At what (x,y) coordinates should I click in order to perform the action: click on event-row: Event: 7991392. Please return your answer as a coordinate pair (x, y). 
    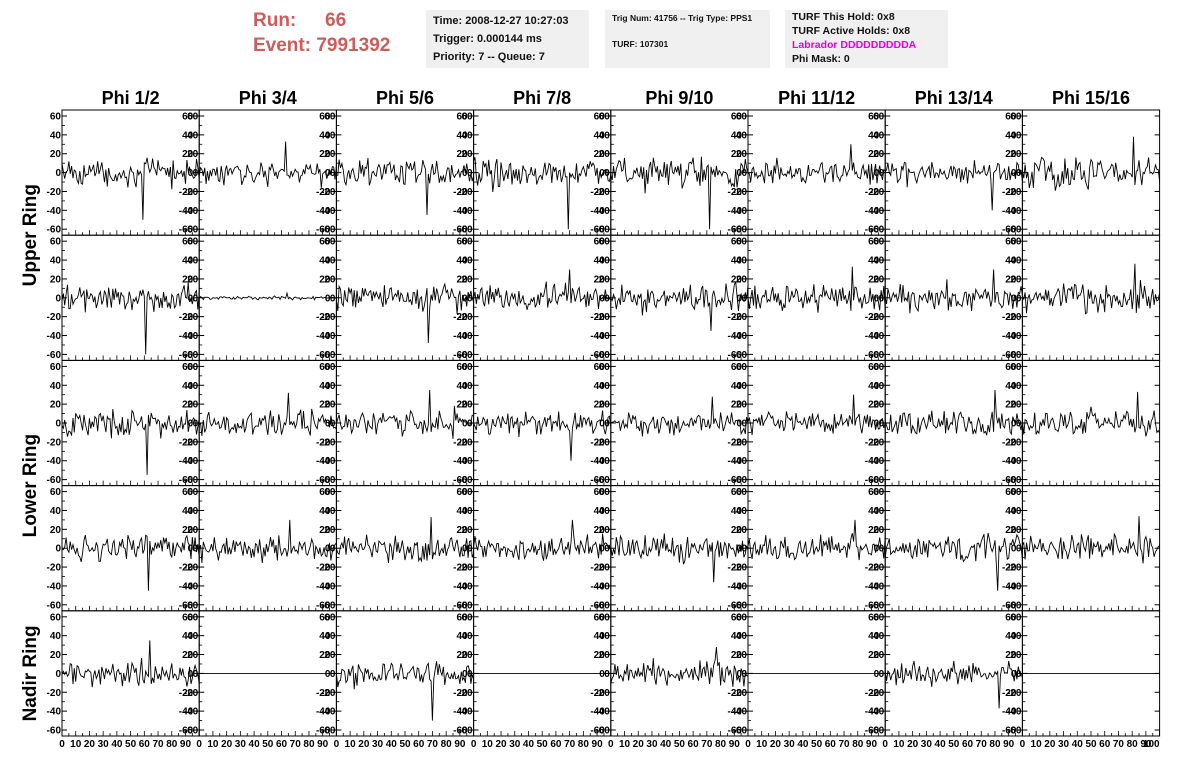
    Looking at the image, I should click on (321, 45).